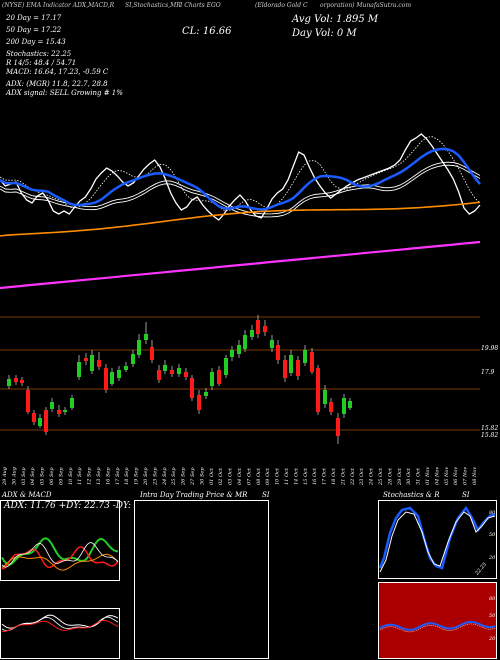 The height and width of the screenshot is (660, 500). What do you see at coordinates (58, 5) in the screenshot?
I see `header-item-1: (NYSE) EMA Indicator ADX,MACD,R` at bounding box center [58, 5].